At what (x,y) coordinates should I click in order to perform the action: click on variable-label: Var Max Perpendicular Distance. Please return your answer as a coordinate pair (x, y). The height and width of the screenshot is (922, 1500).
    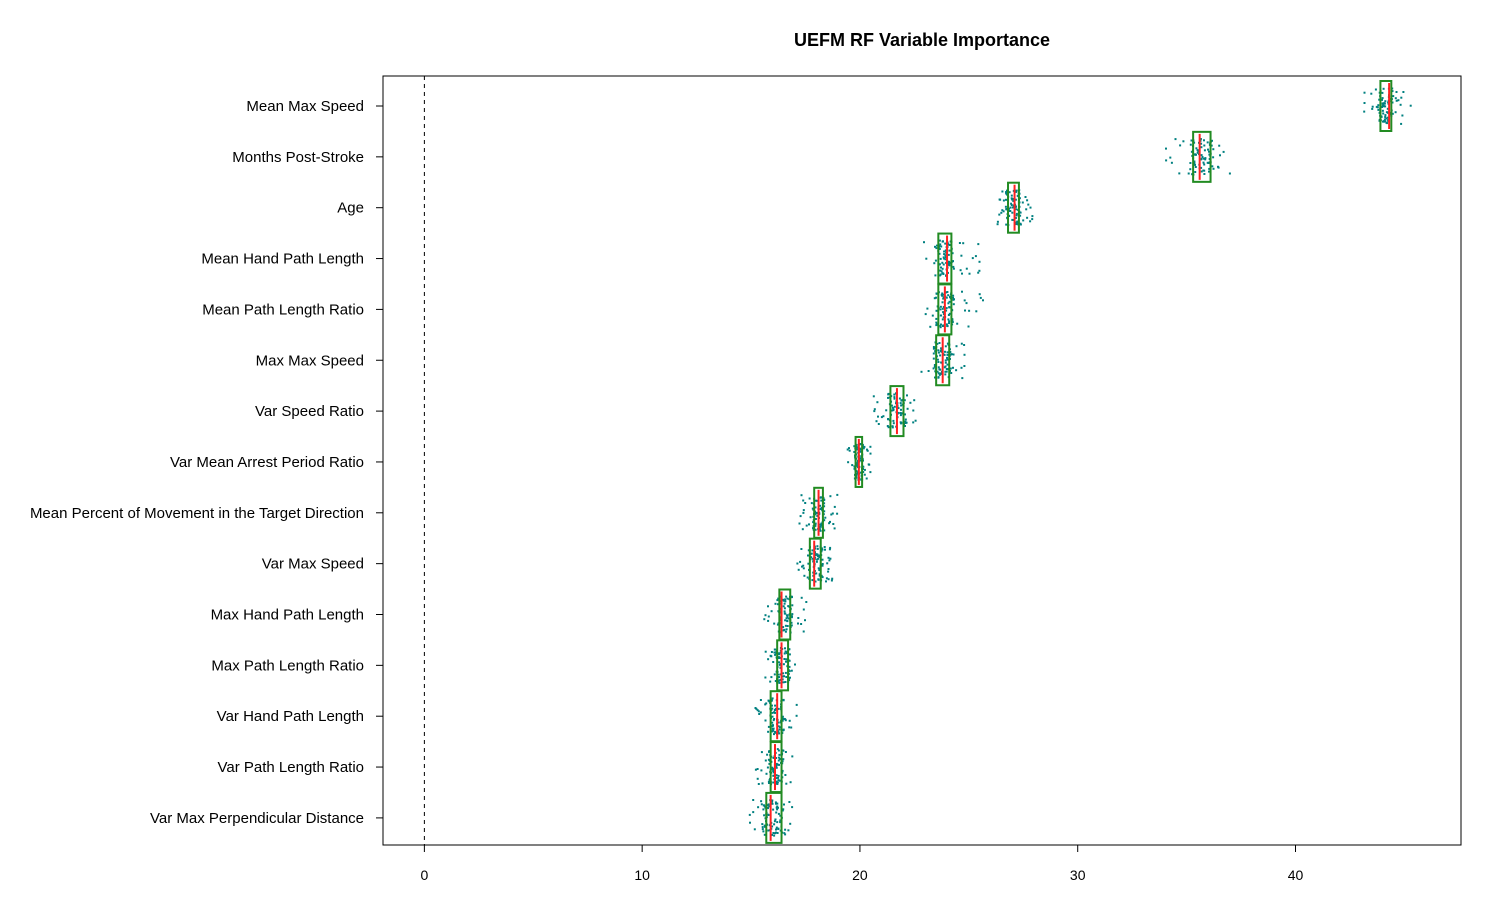
    Looking at the image, I should click on (257, 818).